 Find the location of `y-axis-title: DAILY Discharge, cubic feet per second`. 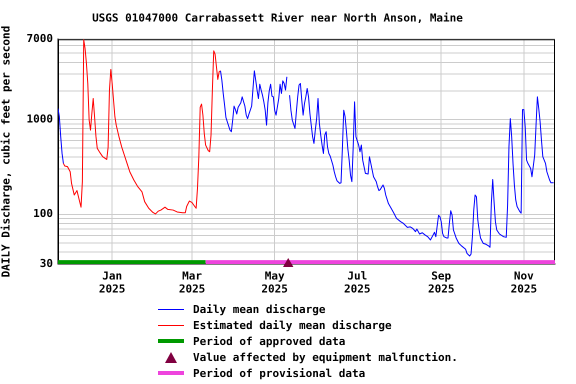

y-axis-title: DAILY Discharge, cubic feet per second is located at coordinates (6, 152).